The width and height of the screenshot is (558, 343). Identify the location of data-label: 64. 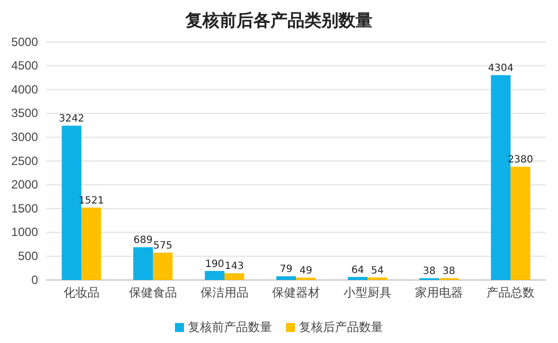
(357, 270).